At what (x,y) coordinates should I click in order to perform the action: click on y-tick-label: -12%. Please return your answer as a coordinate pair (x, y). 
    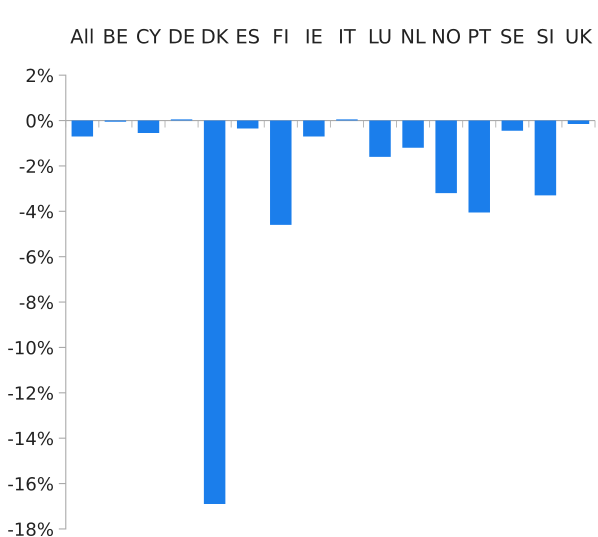
    Looking at the image, I should click on (30, 393).